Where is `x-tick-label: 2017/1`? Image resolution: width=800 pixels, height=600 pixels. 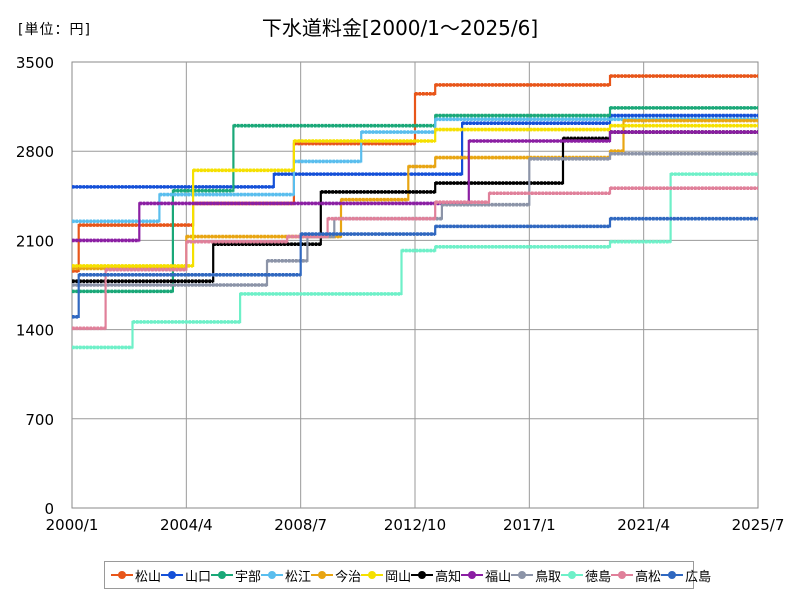 x-tick-label: 2017/1 is located at coordinates (529, 525).